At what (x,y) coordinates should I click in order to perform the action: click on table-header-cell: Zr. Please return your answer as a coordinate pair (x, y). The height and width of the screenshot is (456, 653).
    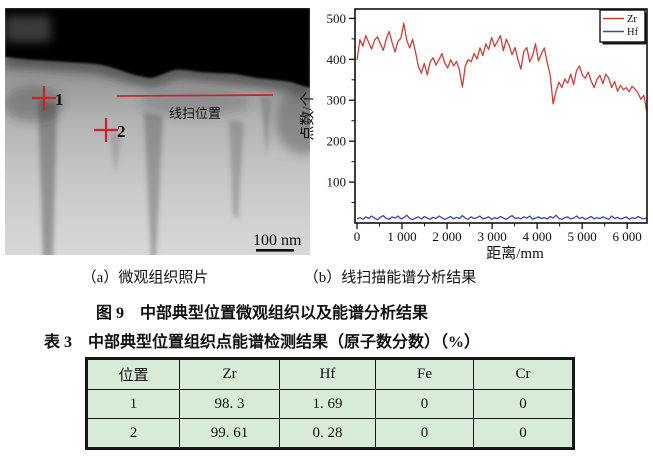
    Looking at the image, I should click on (229, 374).